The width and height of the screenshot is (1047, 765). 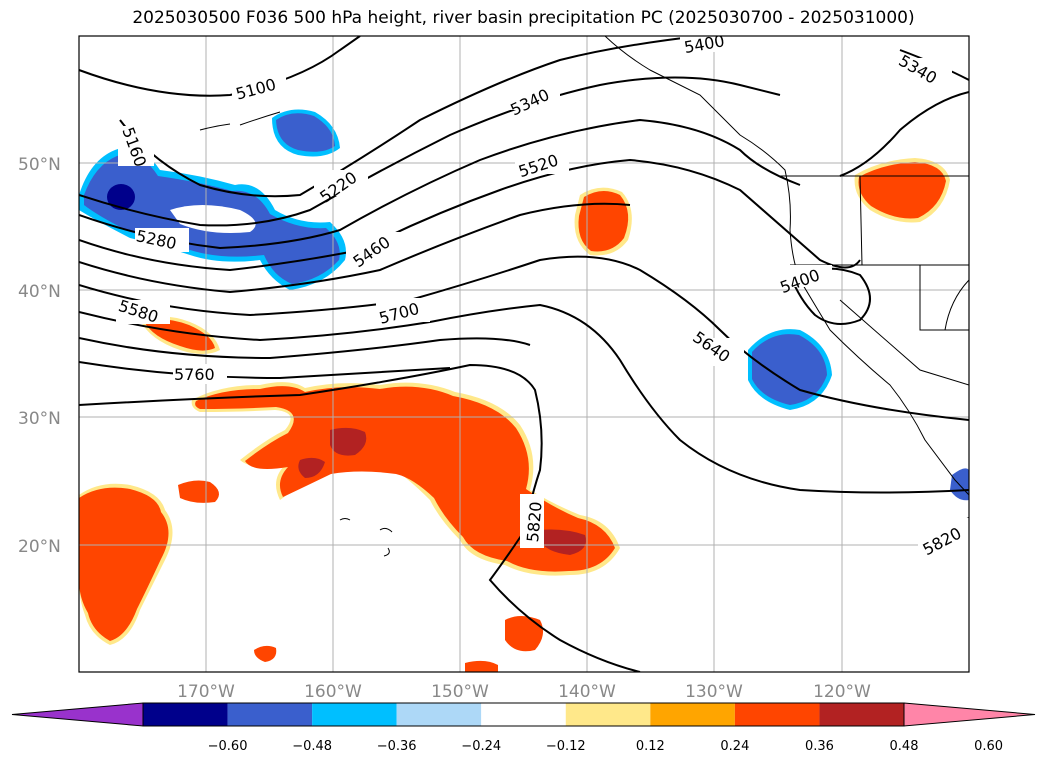 What do you see at coordinates (819, 746) in the screenshot?
I see `colorbar-tick-label: 0.36` at bounding box center [819, 746].